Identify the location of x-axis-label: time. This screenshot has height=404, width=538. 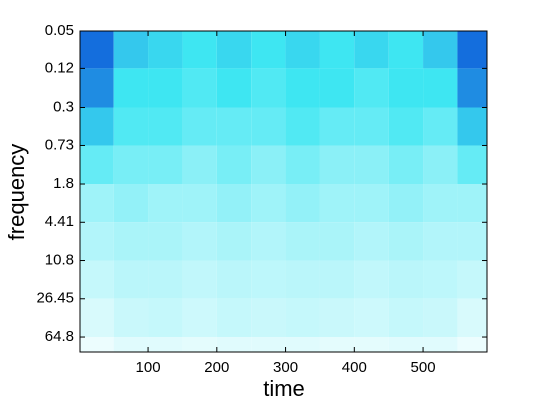
(284, 388).